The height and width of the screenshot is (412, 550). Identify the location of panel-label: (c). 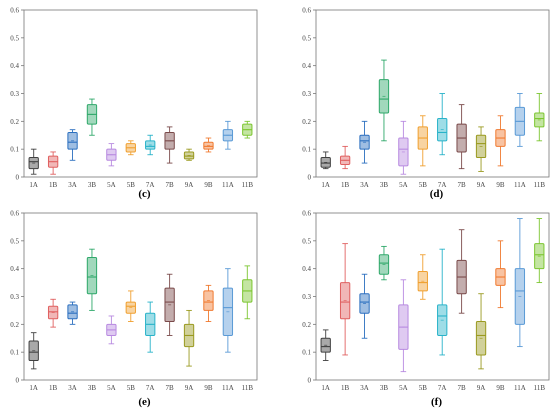
(144, 194).